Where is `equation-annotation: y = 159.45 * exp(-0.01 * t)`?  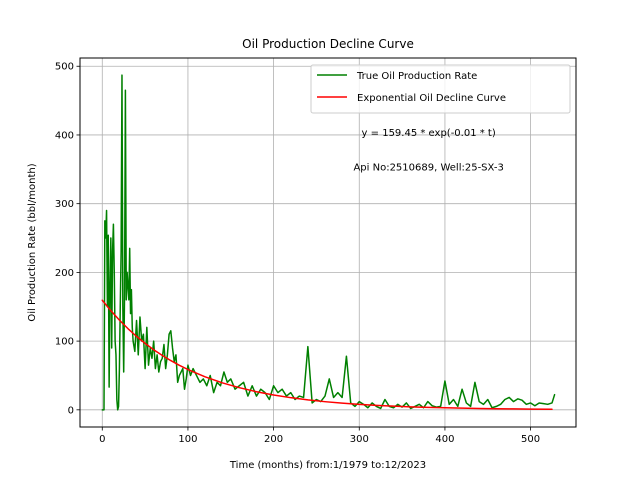
equation-annotation: y = 159.45 * exp(-0.01 * t) is located at coordinates (429, 133).